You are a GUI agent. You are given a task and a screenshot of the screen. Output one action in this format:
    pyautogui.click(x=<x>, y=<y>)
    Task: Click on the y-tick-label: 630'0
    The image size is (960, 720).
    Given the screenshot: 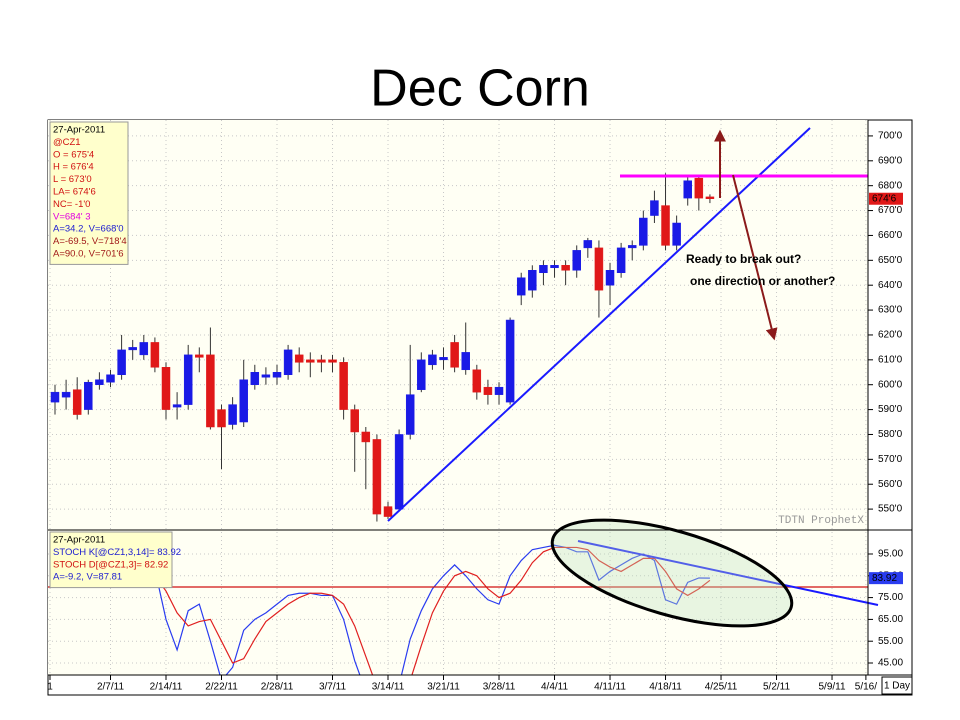 What is the action you would take?
    pyautogui.click(x=890, y=310)
    